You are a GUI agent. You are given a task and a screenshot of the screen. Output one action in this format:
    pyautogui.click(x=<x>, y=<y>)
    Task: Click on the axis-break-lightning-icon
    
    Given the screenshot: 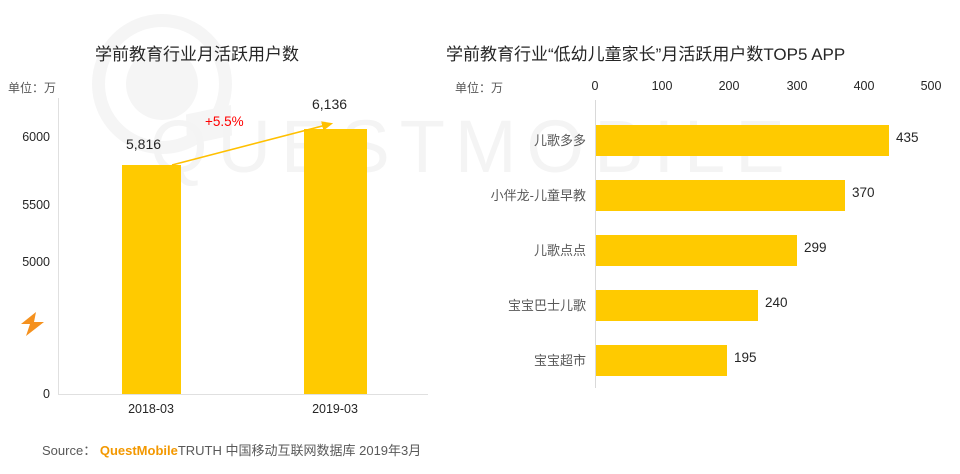 What is the action you would take?
    pyautogui.click(x=32, y=324)
    